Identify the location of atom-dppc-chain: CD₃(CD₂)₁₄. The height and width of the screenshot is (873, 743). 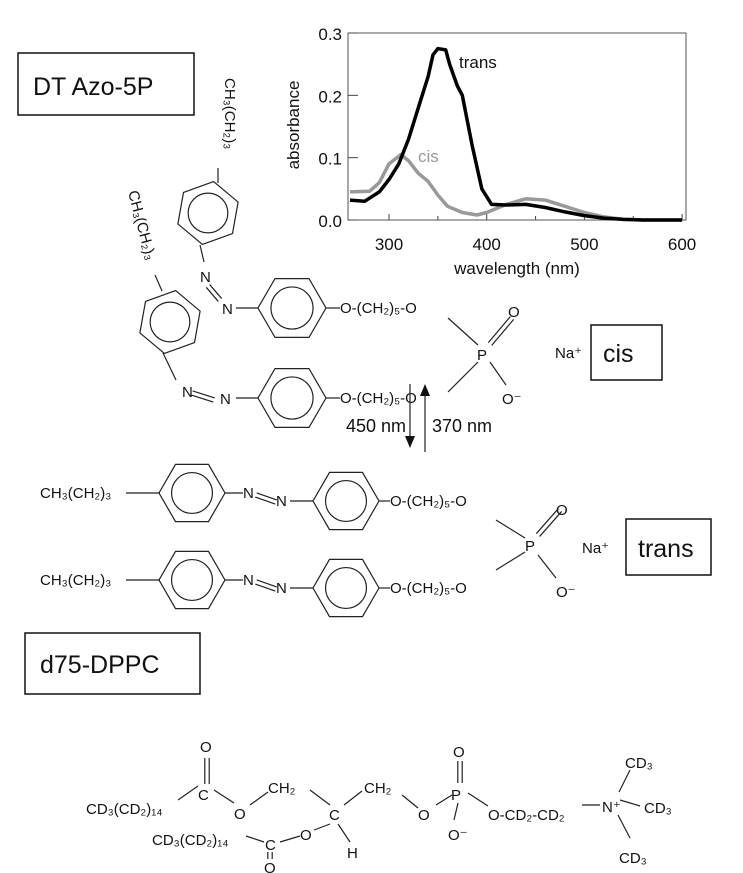
(190, 840).